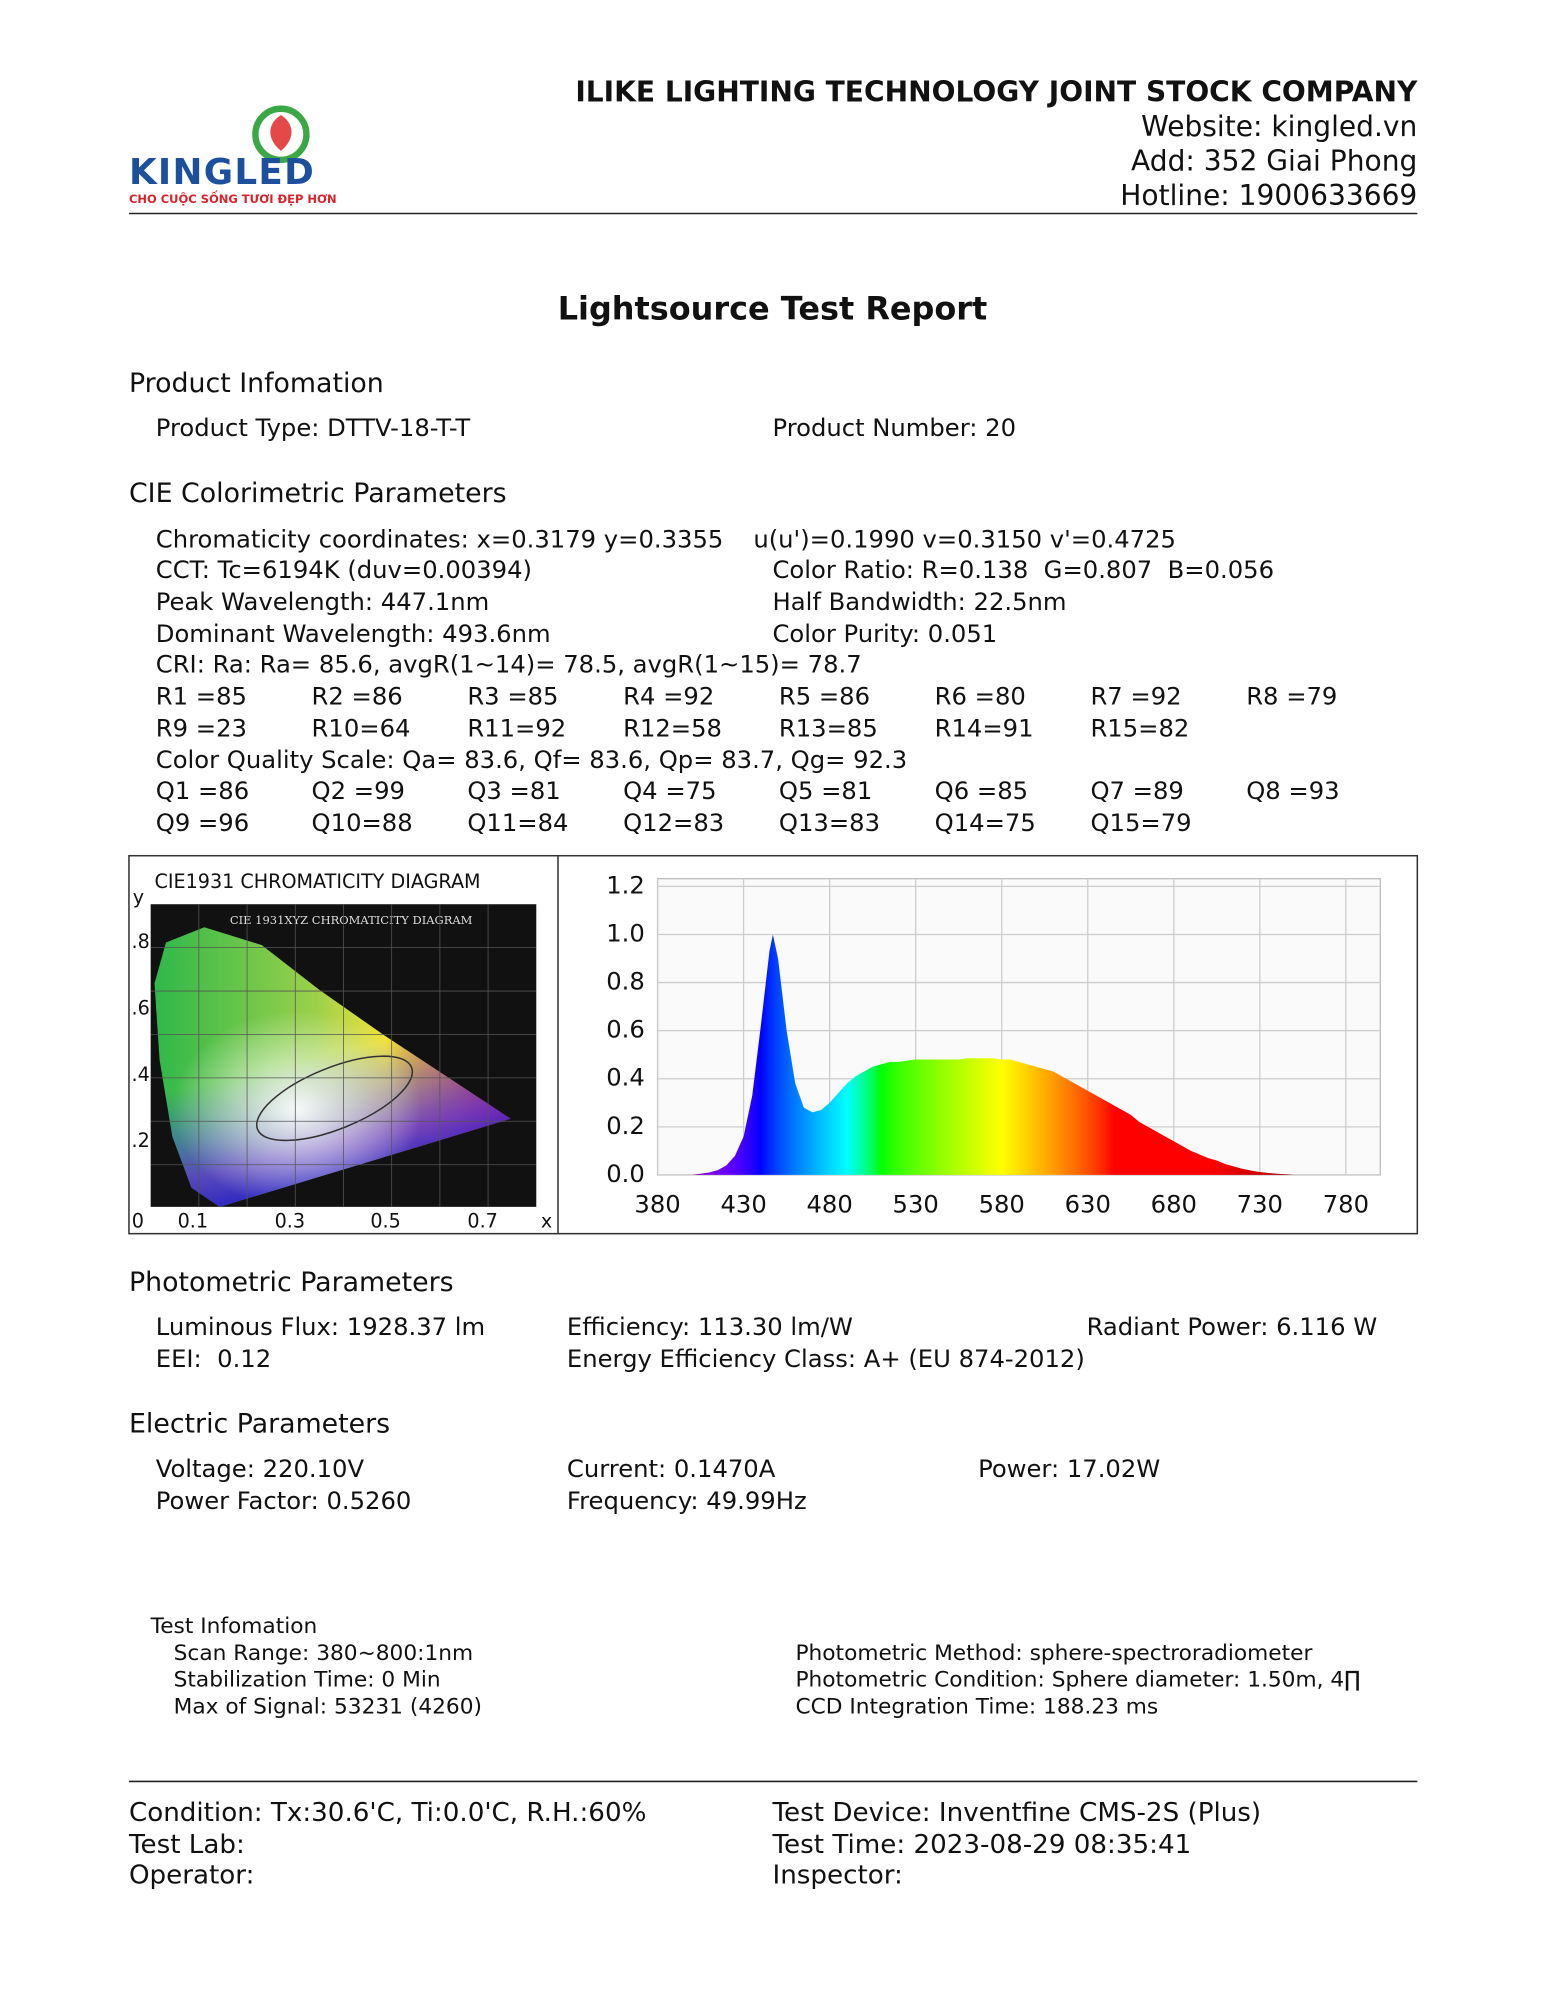  I want to click on field: Q5 =81, so click(825, 790).